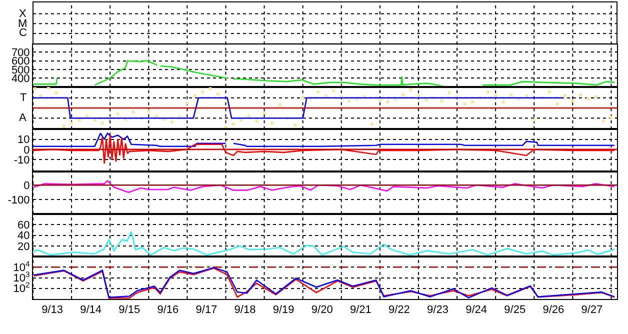 Image resolution: width=628 pixels, height=334 pixels. I want to click on x-tick-label: 9/26, so click(553, 310).